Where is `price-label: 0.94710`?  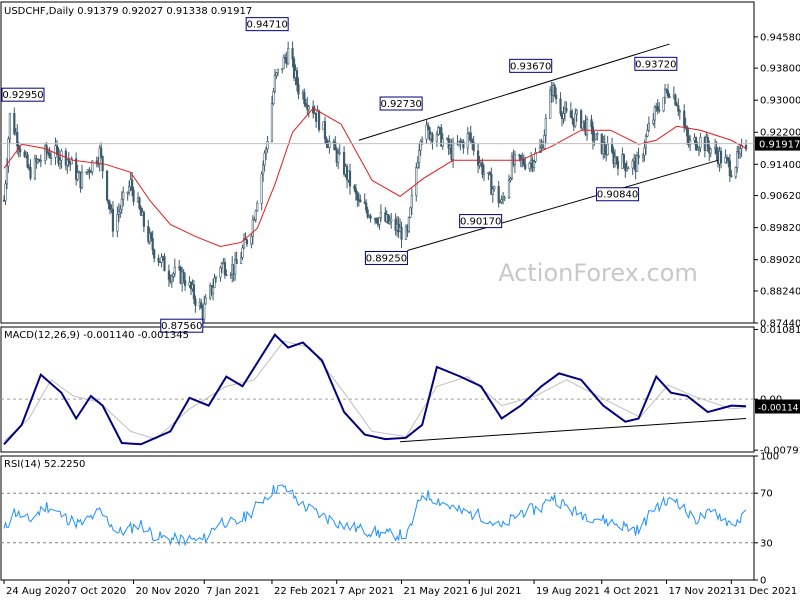
price-label: 0.94710 is located at coordinates (266, 25).